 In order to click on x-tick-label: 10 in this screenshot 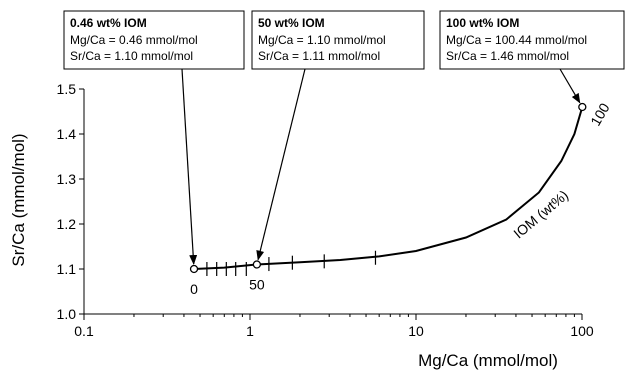, I will do `click(416, 331)`.